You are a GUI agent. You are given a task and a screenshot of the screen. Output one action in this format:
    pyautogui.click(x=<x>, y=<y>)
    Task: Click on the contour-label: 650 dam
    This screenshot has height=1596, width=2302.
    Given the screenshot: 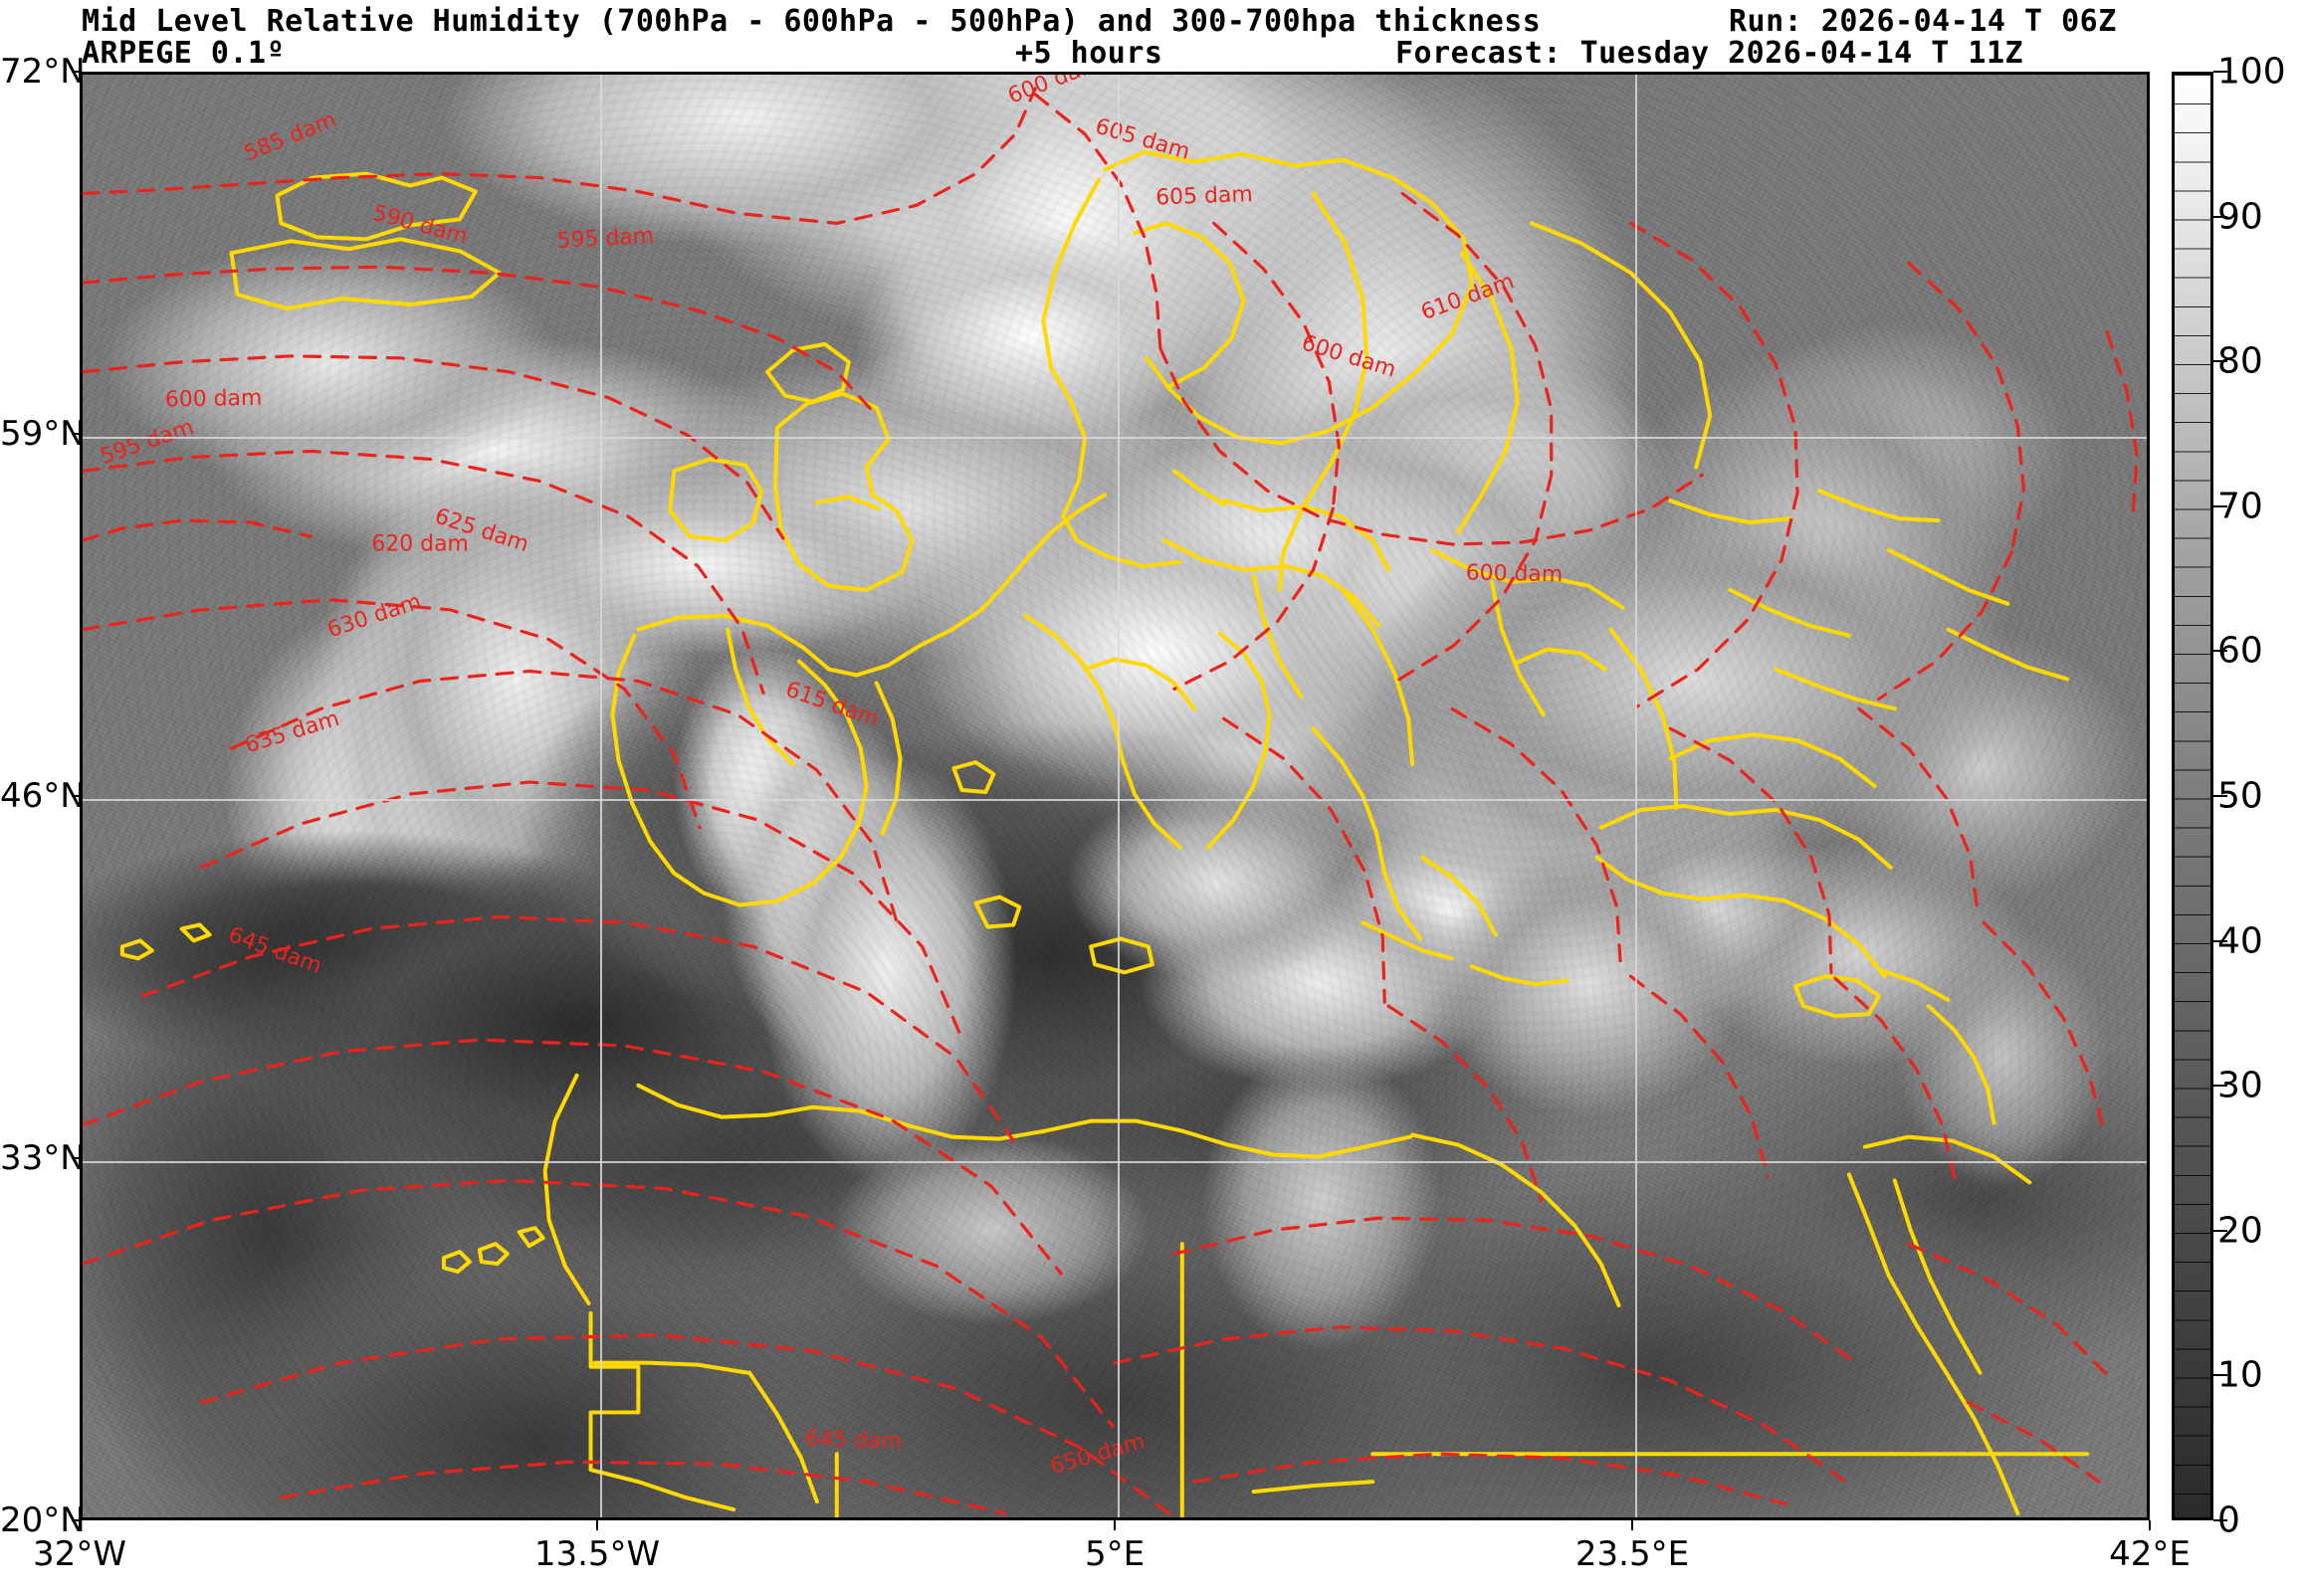 What is the action you would take?
    pyautogui.click(x=1098, y=1454)
    